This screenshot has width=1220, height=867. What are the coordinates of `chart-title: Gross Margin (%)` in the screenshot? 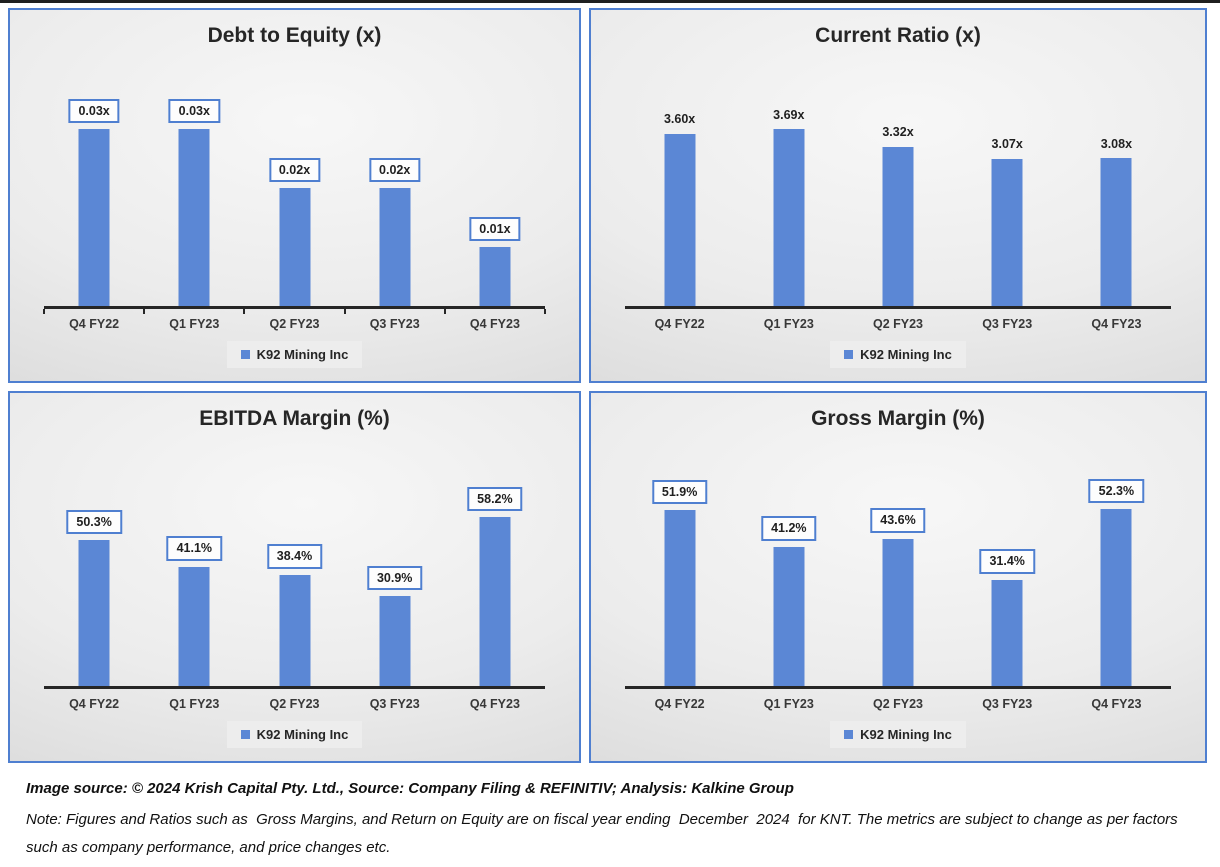 It's located at (898, 418).